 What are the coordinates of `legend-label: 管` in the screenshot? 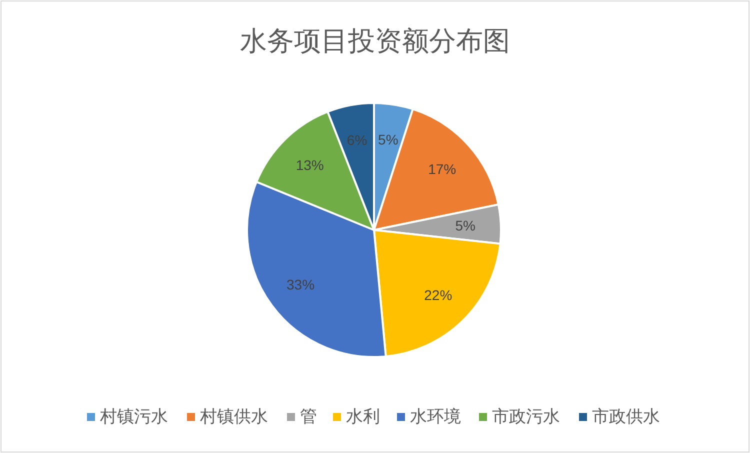 It's located at (308, 416).